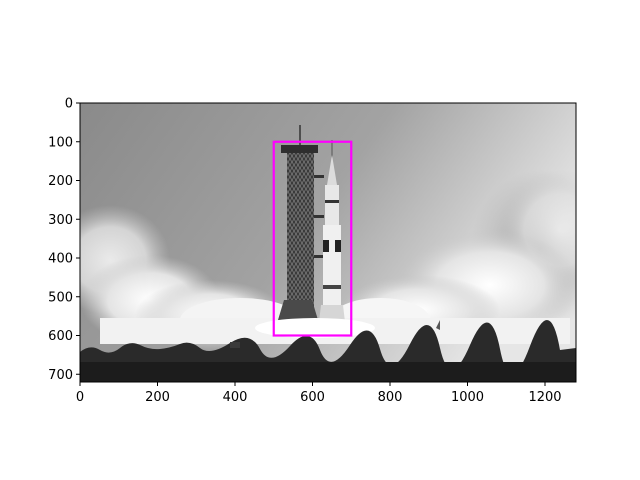 The image size is (640, 480). What do you see at coordinates (332, 231) in the screenshot?
I see `rocket` at bounding box center [332, 231].